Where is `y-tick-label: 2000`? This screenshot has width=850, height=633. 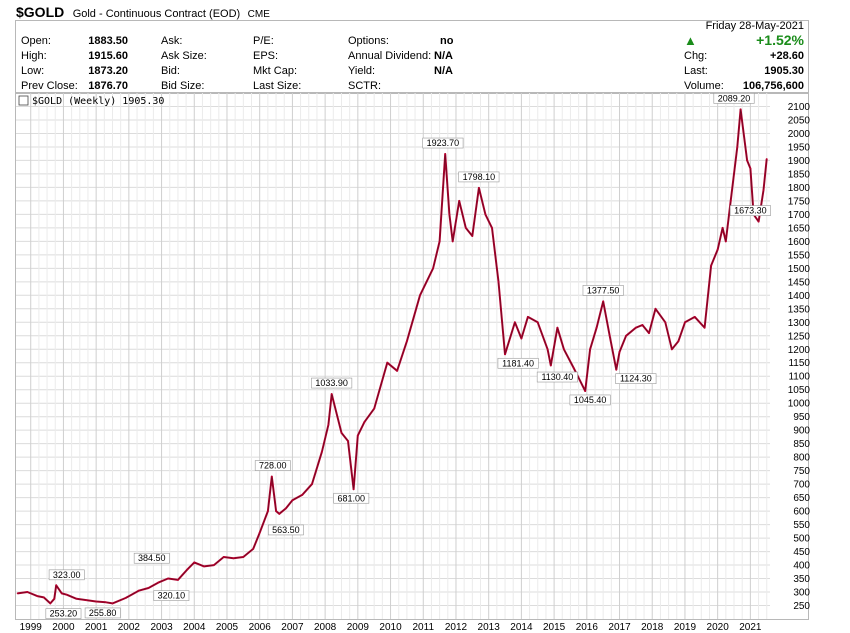 y-tick-label: 2000 is located at coordinates (799, 134).